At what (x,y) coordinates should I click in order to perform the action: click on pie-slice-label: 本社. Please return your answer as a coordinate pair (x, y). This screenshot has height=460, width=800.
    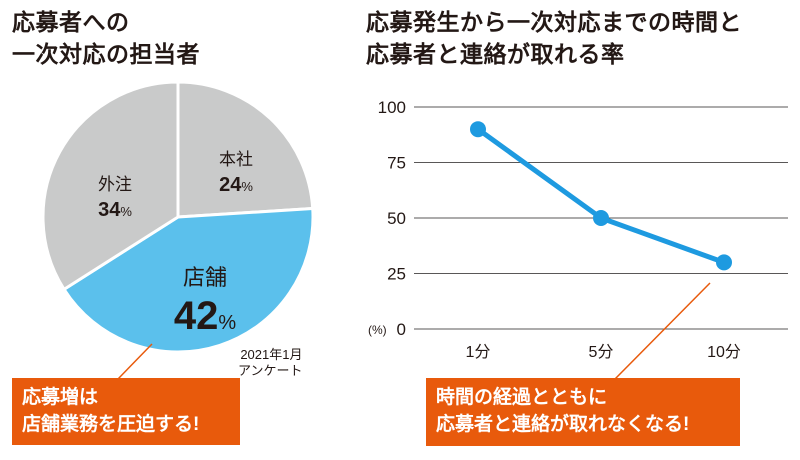
    Looking at the image, I should click on (236, 159).